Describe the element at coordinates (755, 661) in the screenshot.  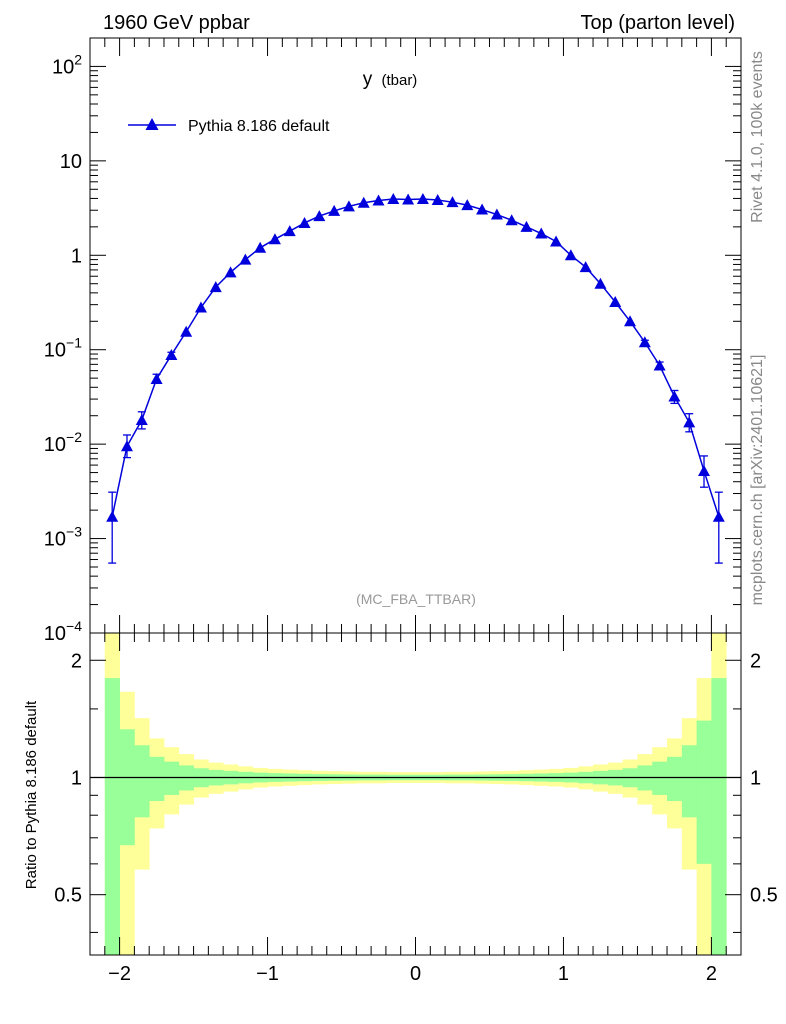
I see `ratio-y-tick-label-right: 2` at that location.